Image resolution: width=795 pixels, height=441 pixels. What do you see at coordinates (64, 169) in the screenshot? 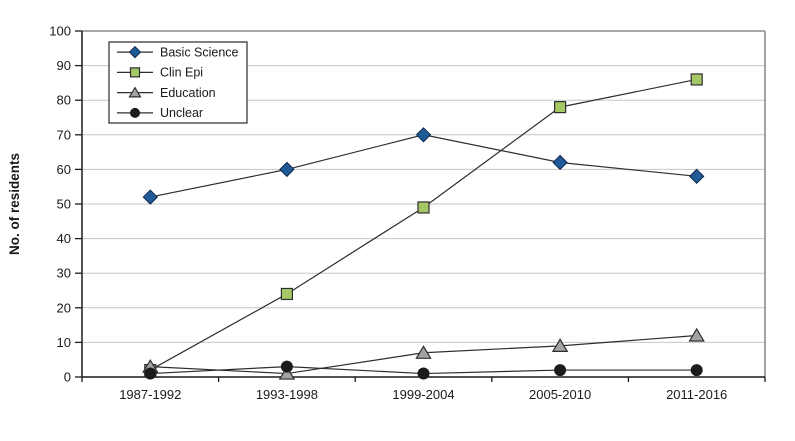
I see `y-tick-label: 60` at bounding box center [64, 169].